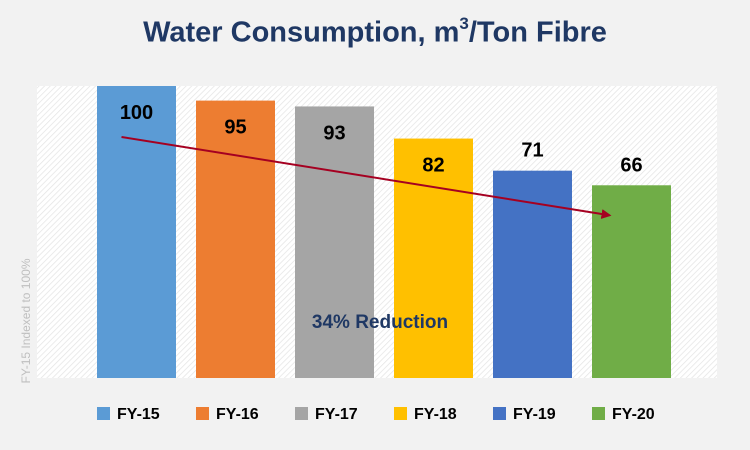 Image resolution: width=750 pixels, height=450 pixels. Describe the element at coordinates (464, 23) in the screenshot. I see `chart-title-superscript: 3` at that location.